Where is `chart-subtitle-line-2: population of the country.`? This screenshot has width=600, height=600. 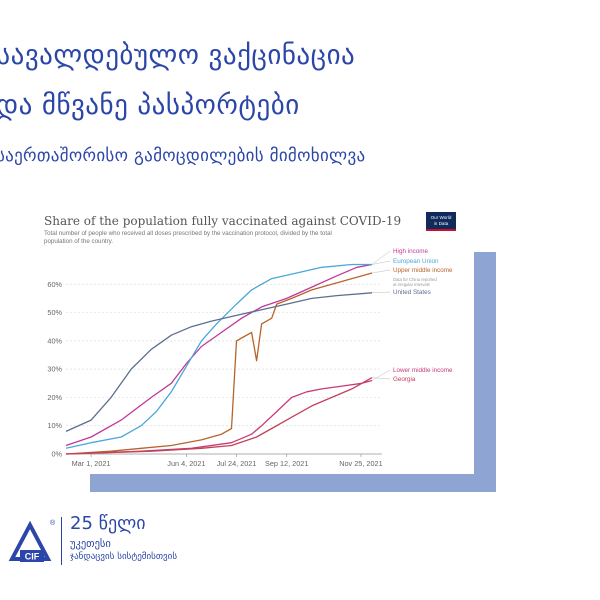
chart-subtitle-line-2: population of the country. is located at coordinates (78, 241).